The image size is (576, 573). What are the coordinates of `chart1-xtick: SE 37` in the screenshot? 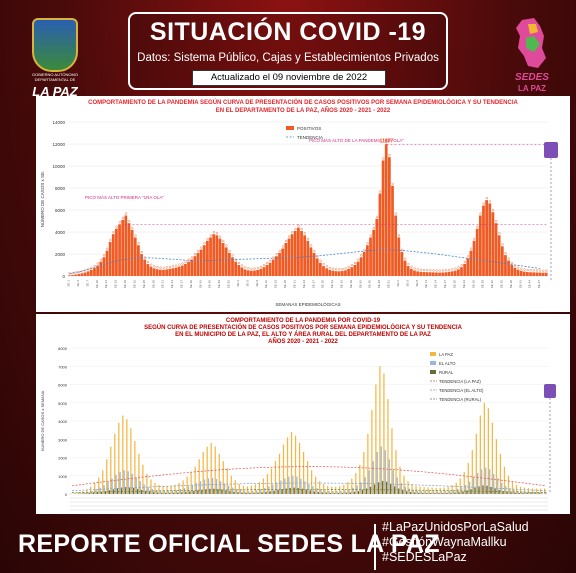 It's located at (182, 284).